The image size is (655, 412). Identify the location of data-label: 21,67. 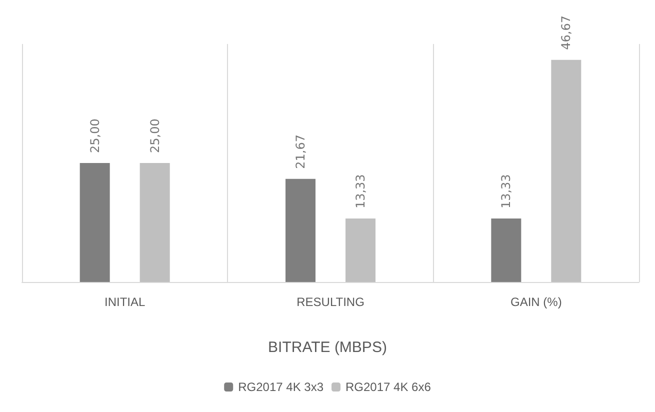
(301, 151).